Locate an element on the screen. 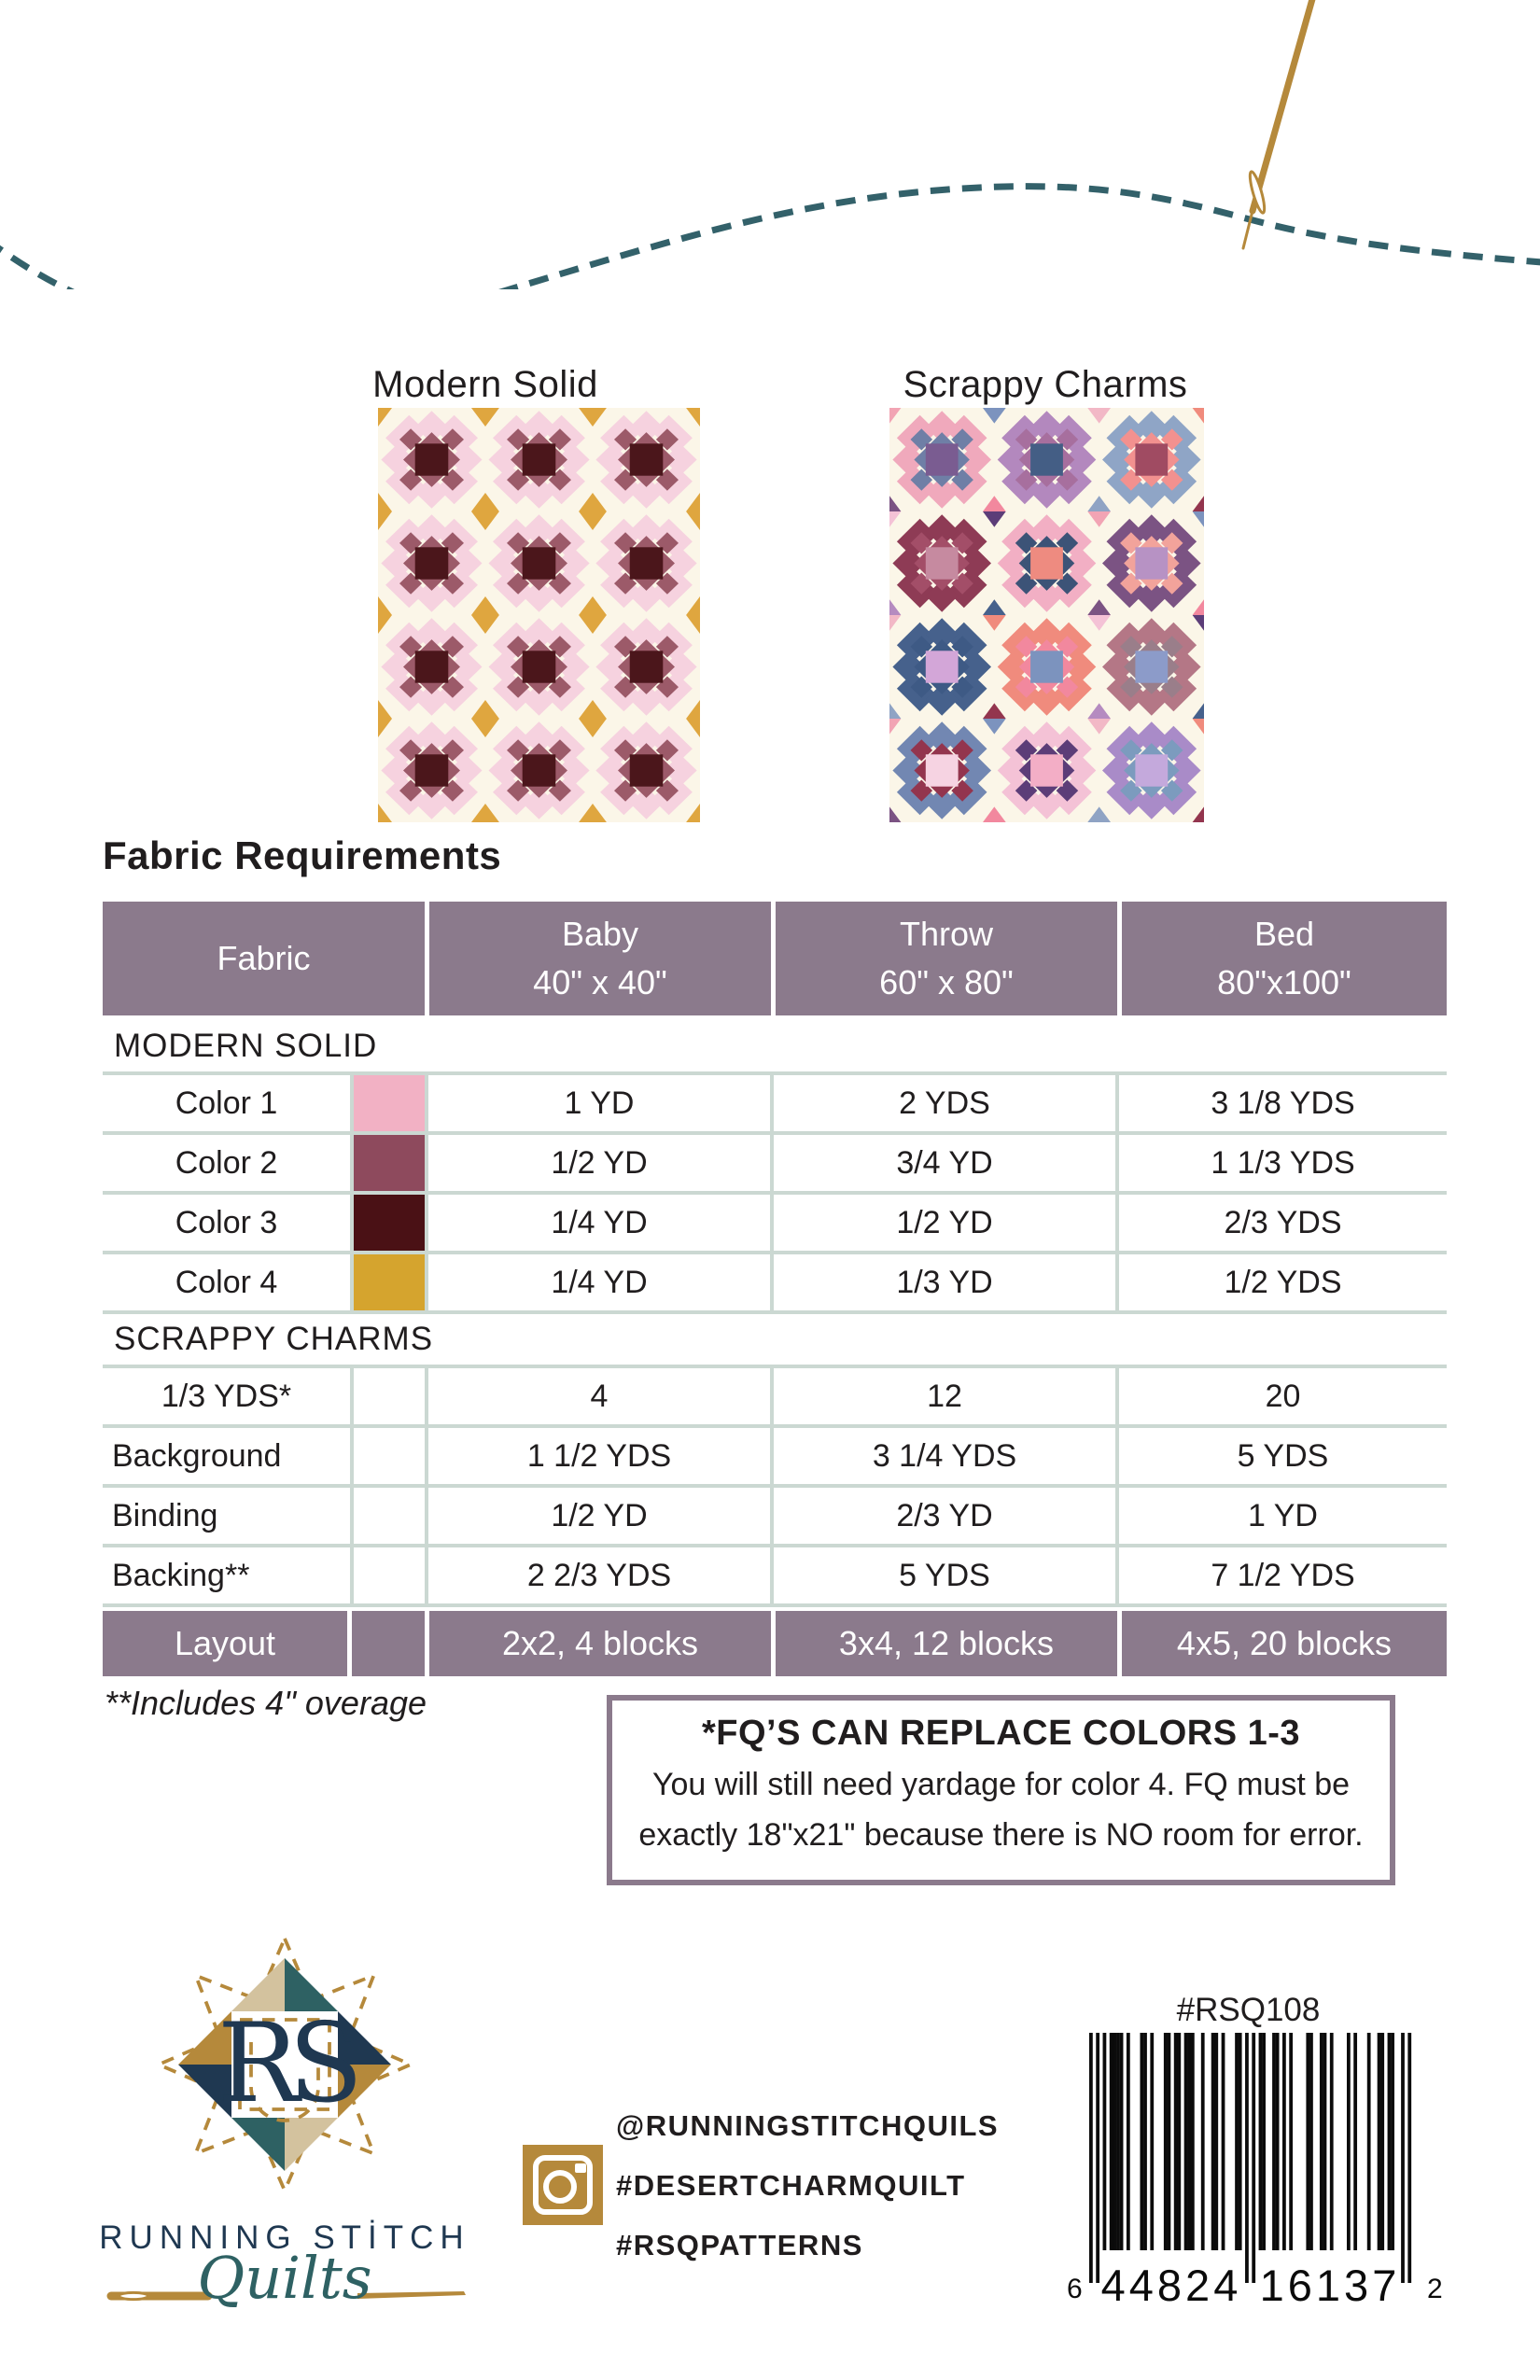  quilts-script-group: Quilts is located at coordinates (284, 2288).